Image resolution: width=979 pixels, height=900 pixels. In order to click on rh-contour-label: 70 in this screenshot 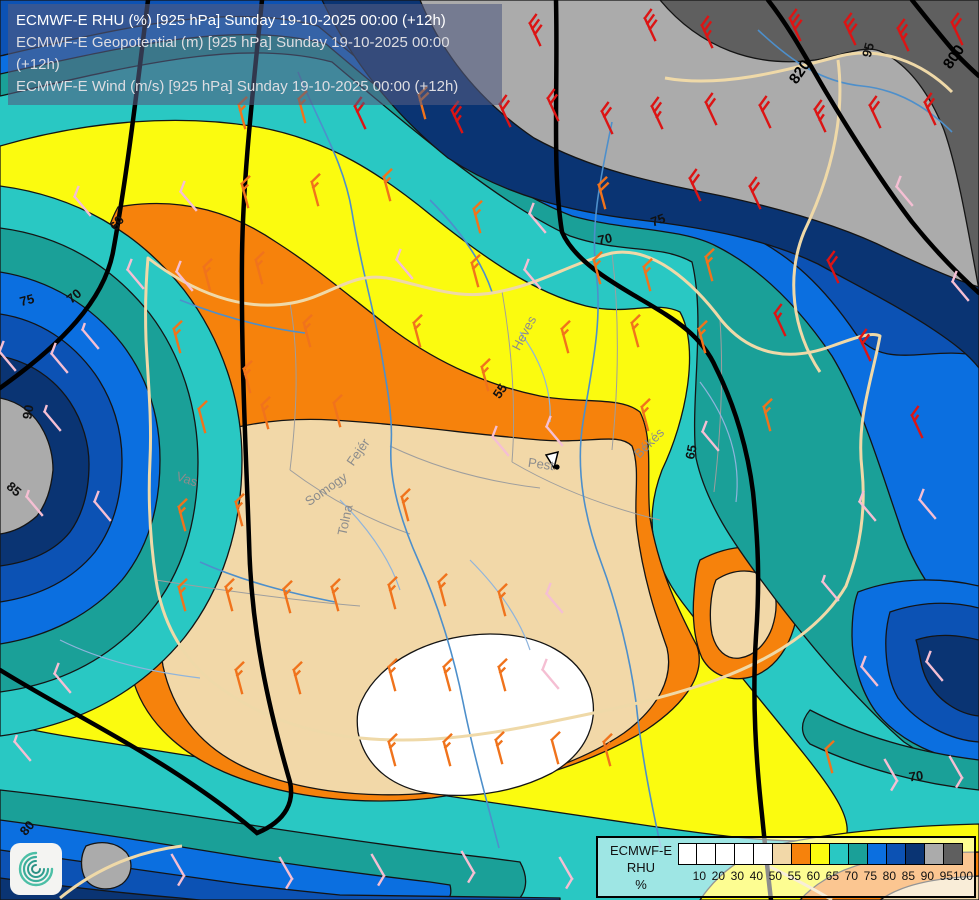, I will do `click(605, 239)`.